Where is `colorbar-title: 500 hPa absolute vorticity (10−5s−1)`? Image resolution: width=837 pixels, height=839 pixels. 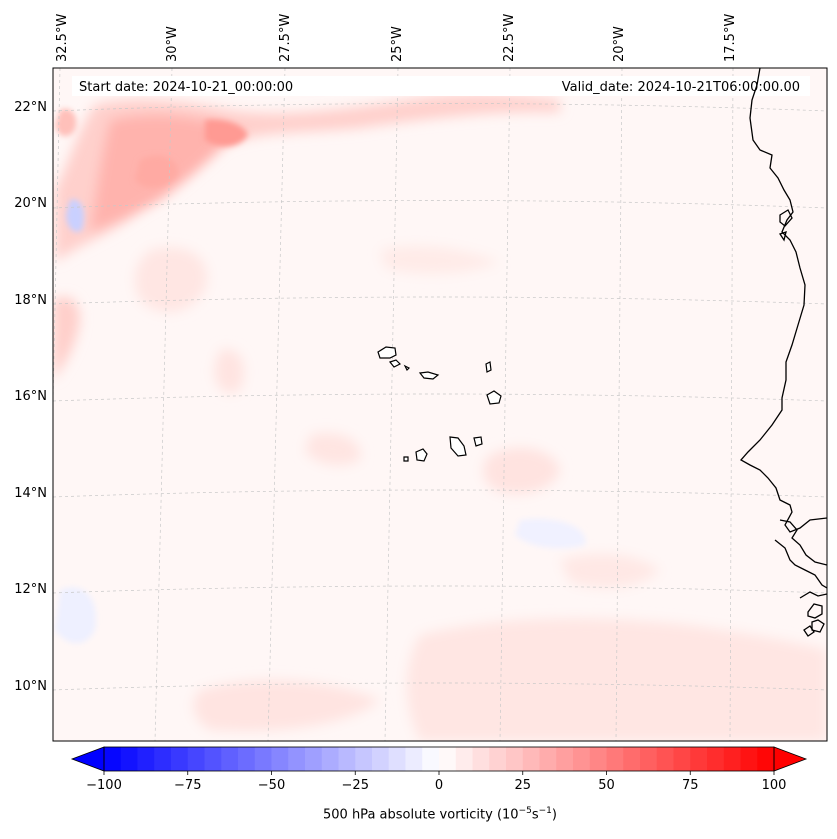
colorbar-title: 500 hPa absolute vorticity (10−5s−1) is located at coordinates (440, 814).